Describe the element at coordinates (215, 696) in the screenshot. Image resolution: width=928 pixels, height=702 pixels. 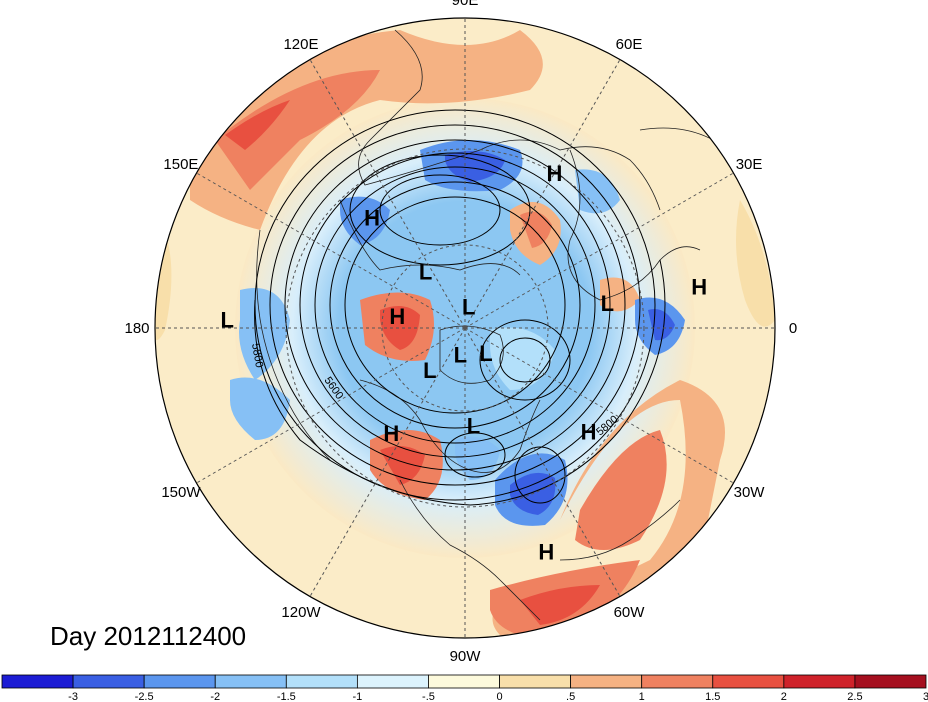
I see `colorbar-tick-label: -2` at that location.